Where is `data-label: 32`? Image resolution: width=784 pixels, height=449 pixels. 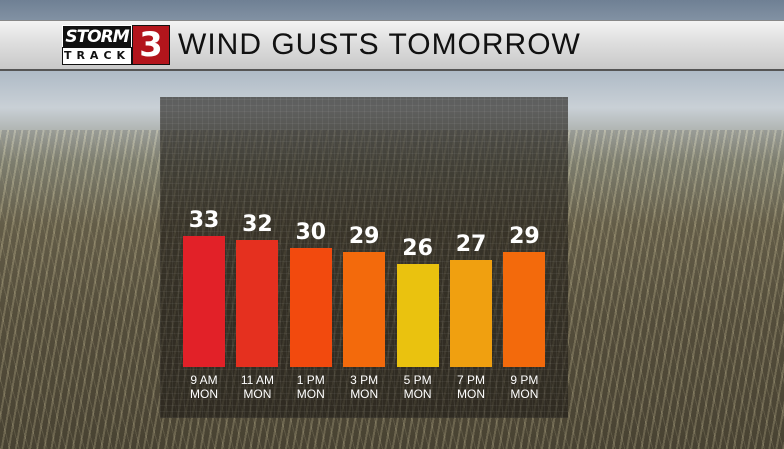 data-label: 32 is located at coordinates (257, 225).